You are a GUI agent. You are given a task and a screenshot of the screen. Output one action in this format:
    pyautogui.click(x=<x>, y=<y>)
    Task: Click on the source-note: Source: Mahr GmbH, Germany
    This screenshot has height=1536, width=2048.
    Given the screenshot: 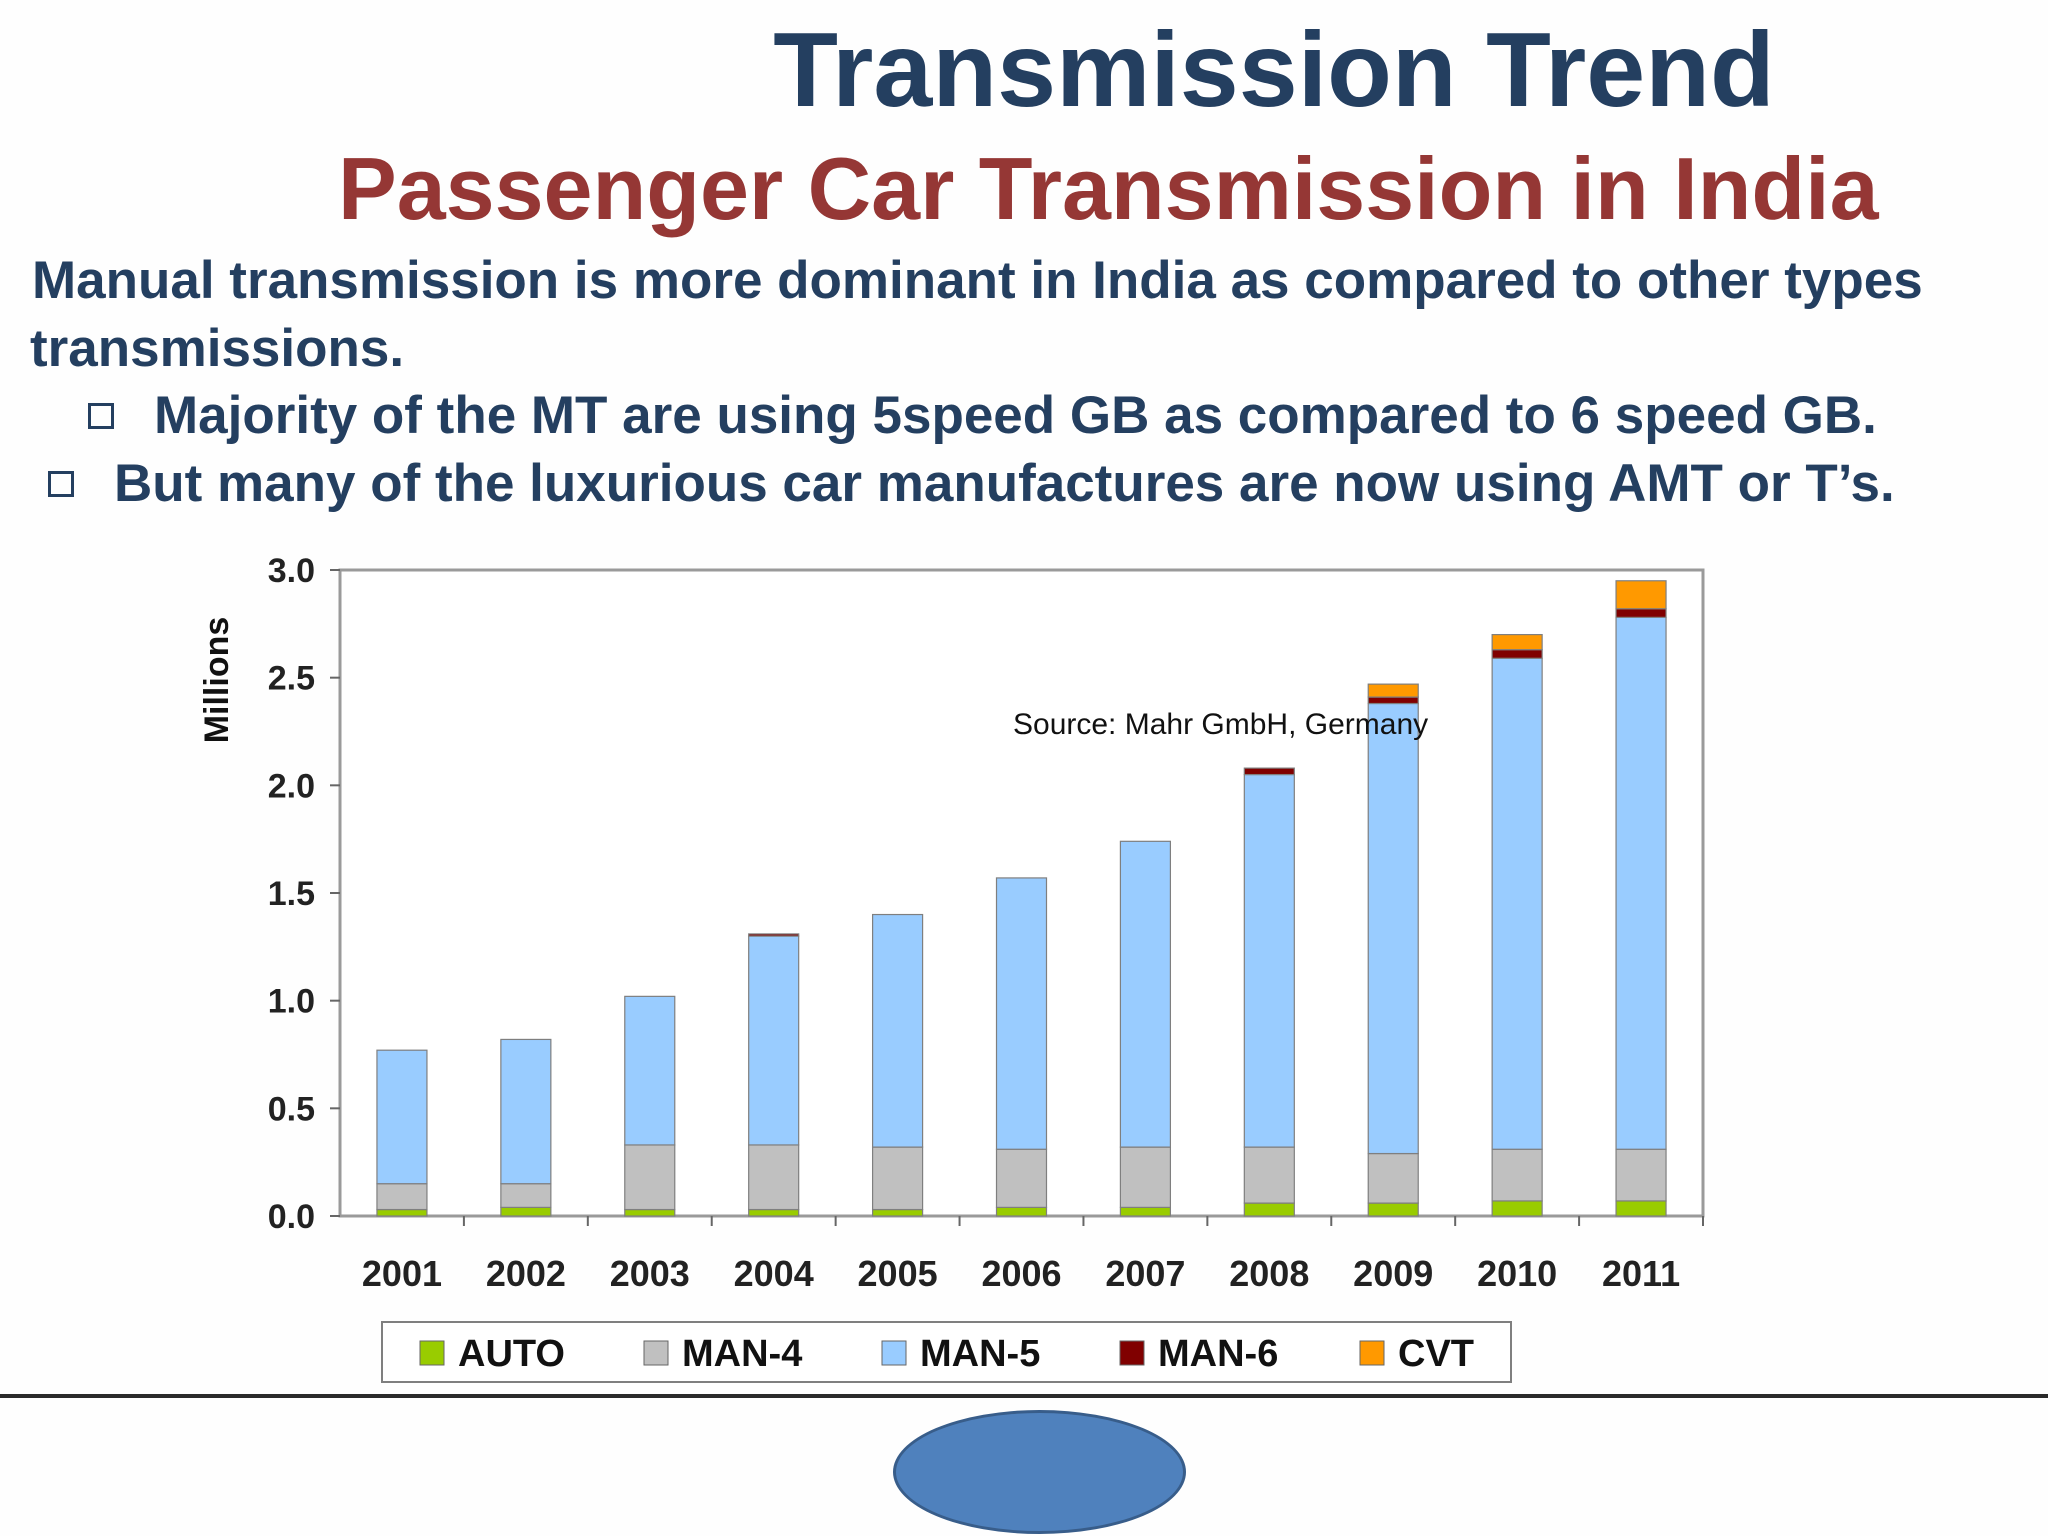 What is the action you would take?
    pyautogui.click(x=1221, y=724)
    